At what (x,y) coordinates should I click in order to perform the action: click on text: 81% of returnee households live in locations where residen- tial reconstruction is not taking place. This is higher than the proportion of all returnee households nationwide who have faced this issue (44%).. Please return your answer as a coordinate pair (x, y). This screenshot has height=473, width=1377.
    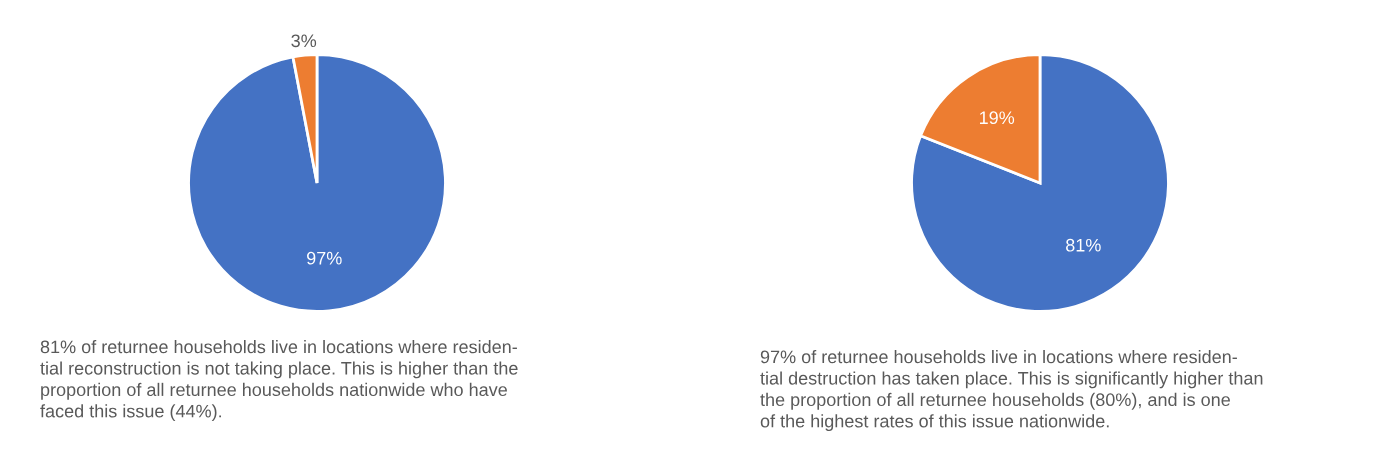
    Looking at the image, I should click on (279, 381).